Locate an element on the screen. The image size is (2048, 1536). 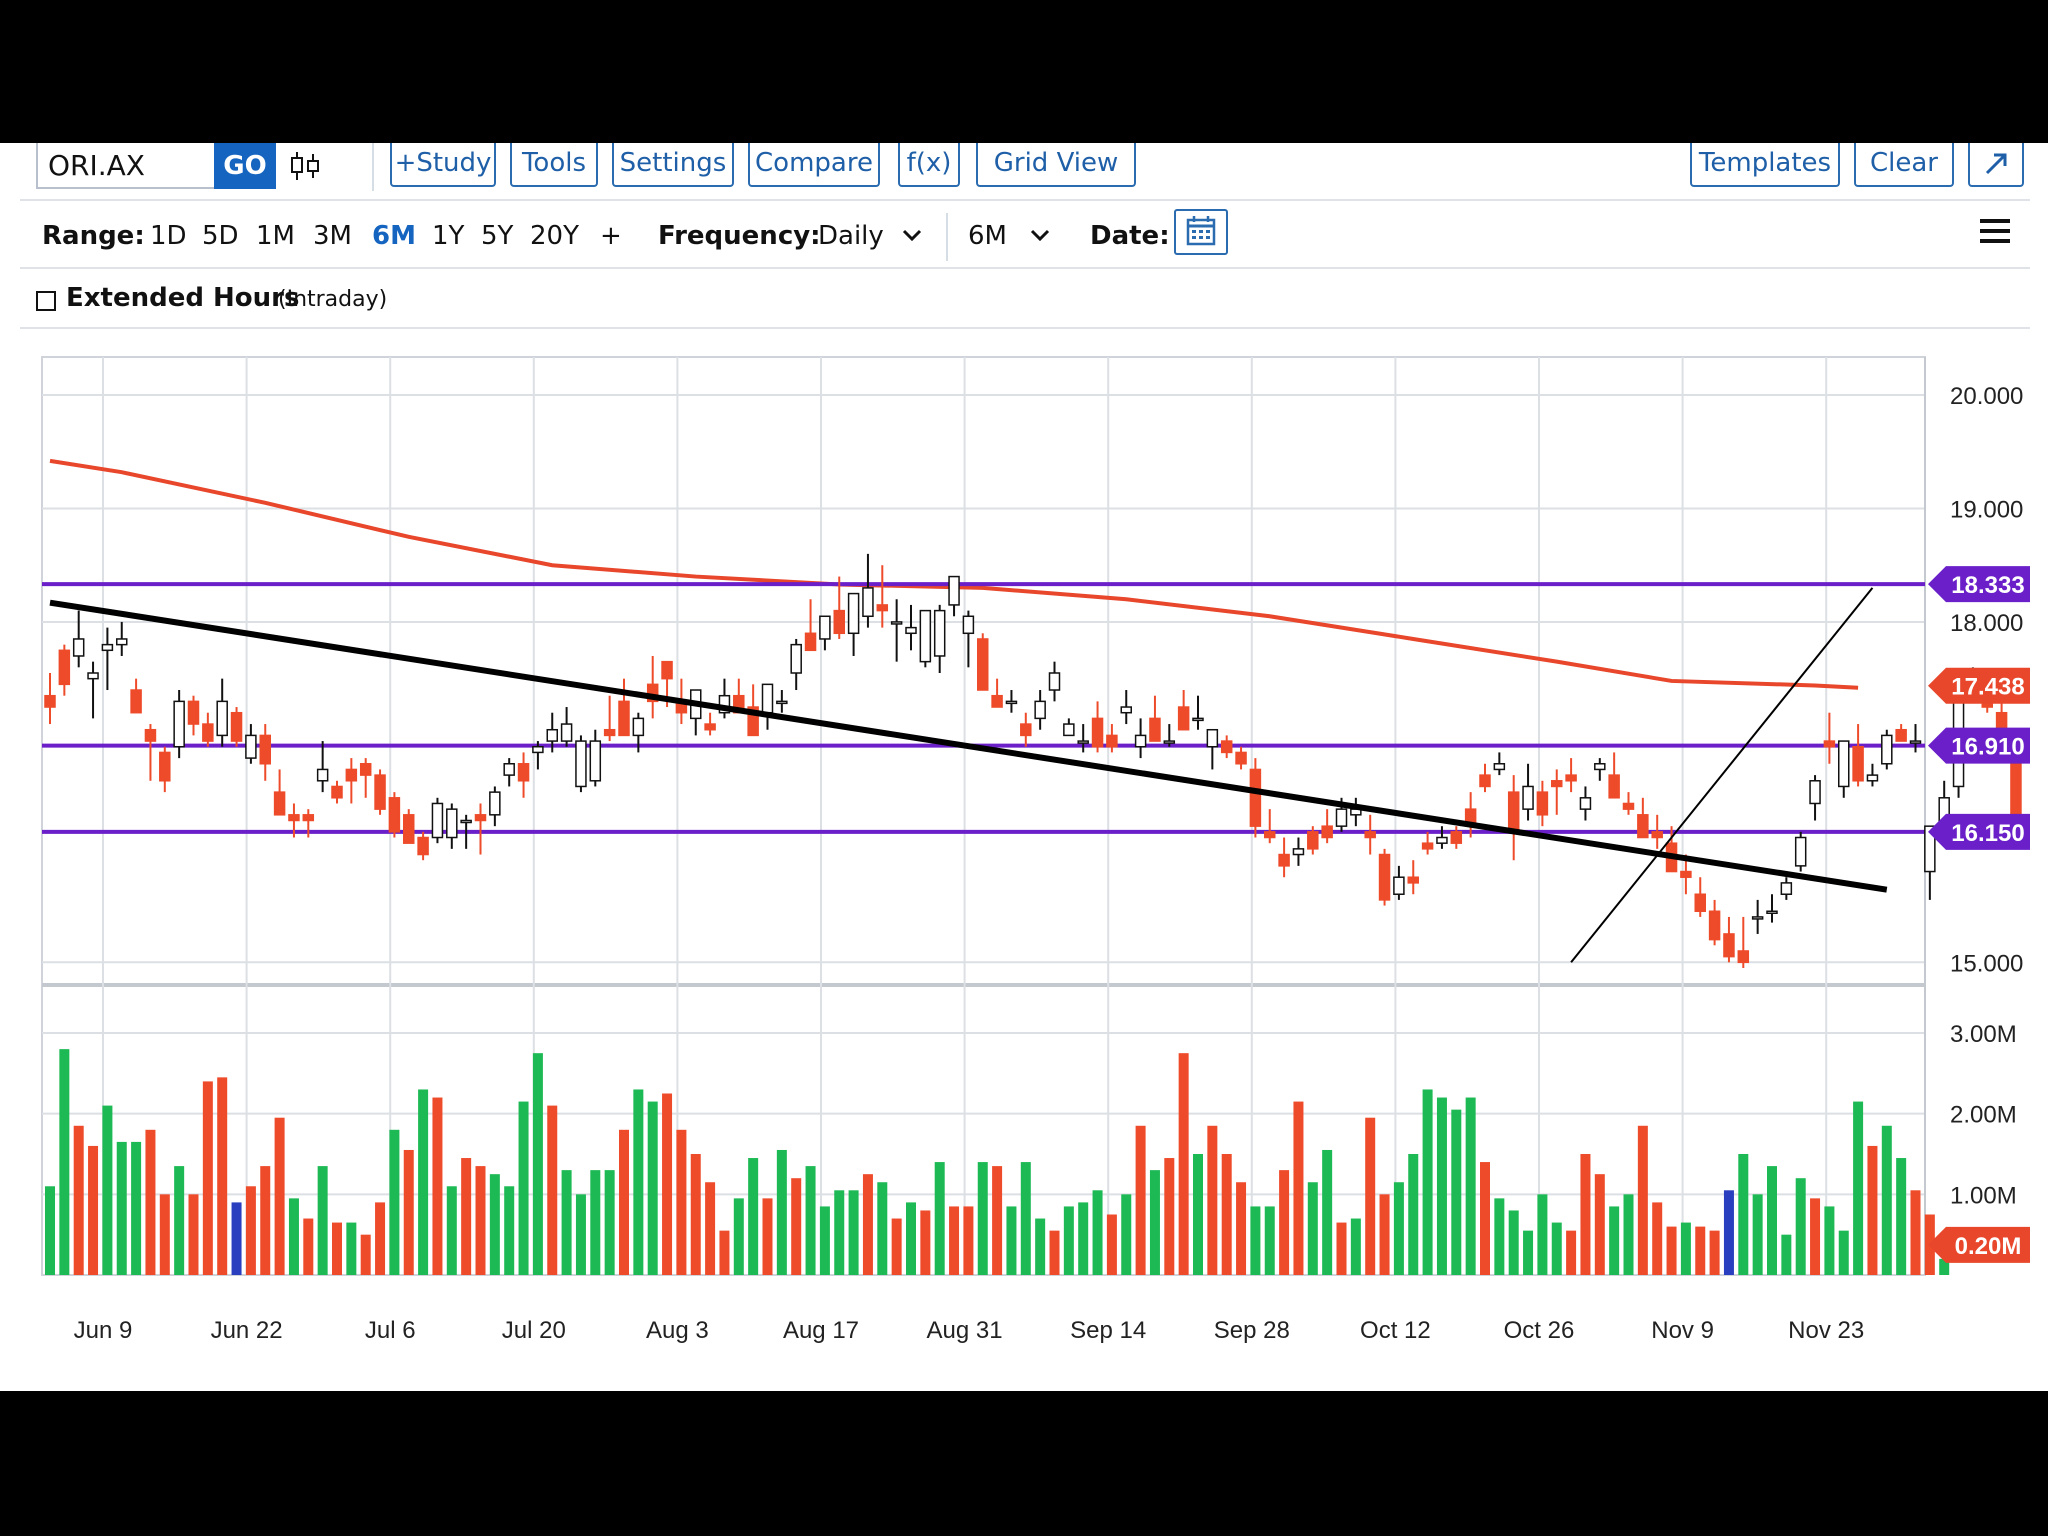
range-5d: 5D is located at coordinates (220, 236).